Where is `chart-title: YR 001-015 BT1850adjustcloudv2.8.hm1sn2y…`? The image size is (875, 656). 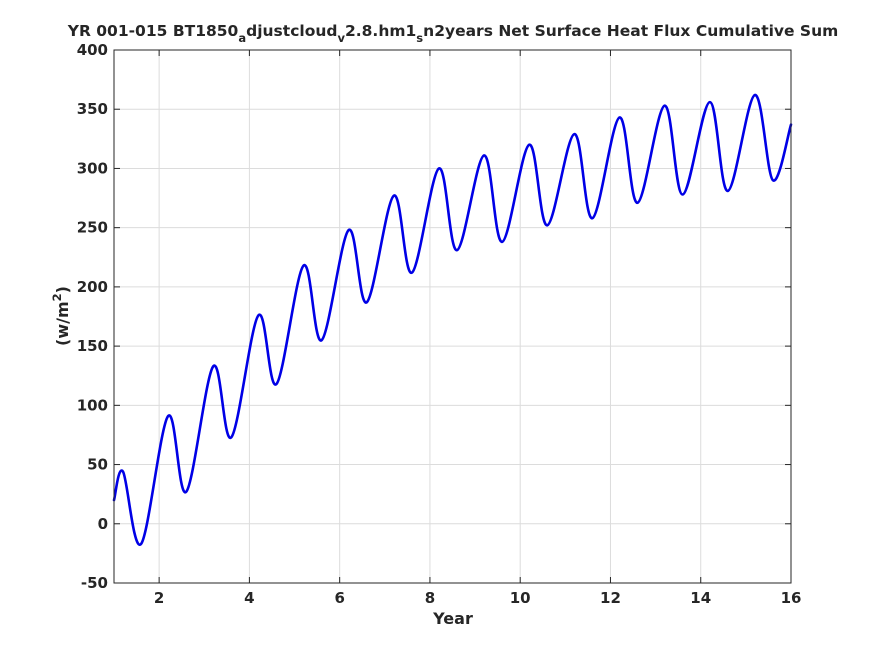 chart-title: YR 001-015 BT1850adjustcloudv2.8.hm1sn2y… is located at coordinates (453, 33).